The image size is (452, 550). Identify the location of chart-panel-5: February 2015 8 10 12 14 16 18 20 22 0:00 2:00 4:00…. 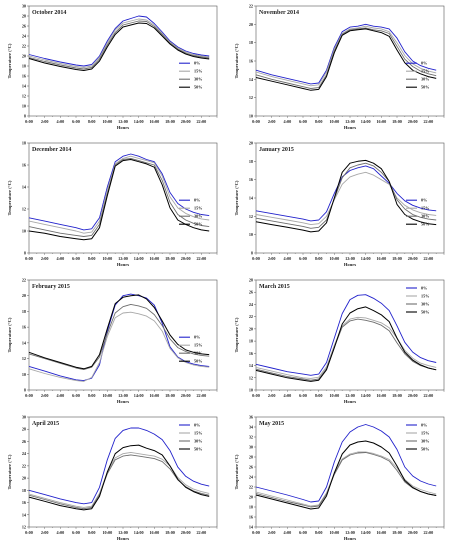
(112, 341).